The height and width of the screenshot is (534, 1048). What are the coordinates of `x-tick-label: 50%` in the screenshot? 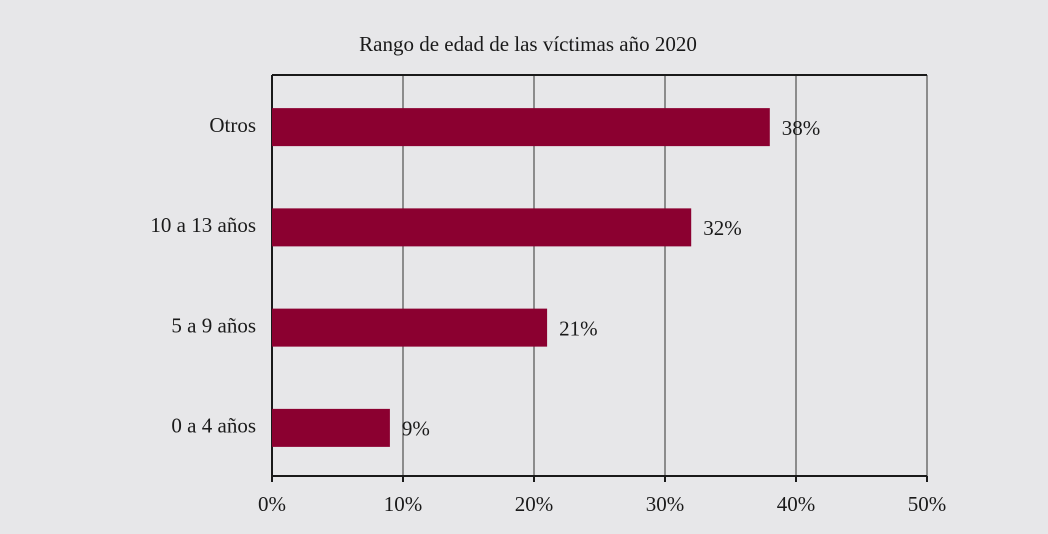 It's located at (927, 504).